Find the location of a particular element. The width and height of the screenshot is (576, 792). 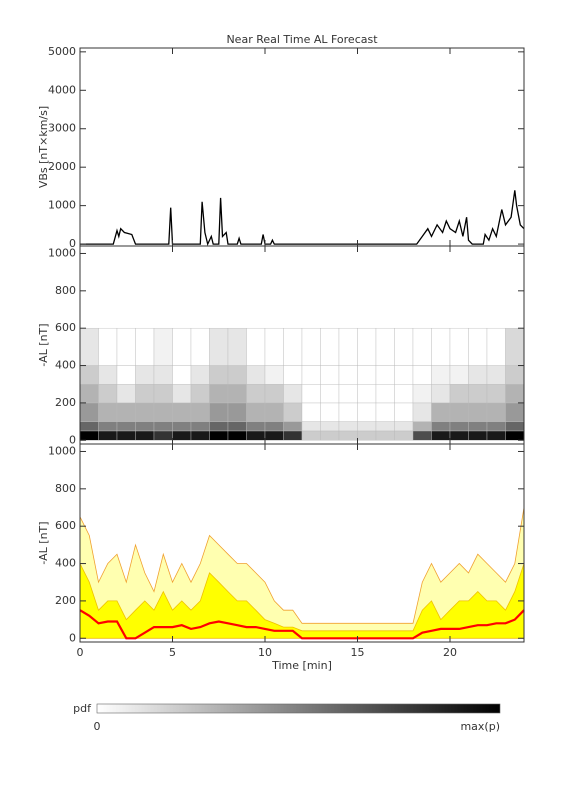

y-tick-label: 3000 is located at coordinates (62, 128).